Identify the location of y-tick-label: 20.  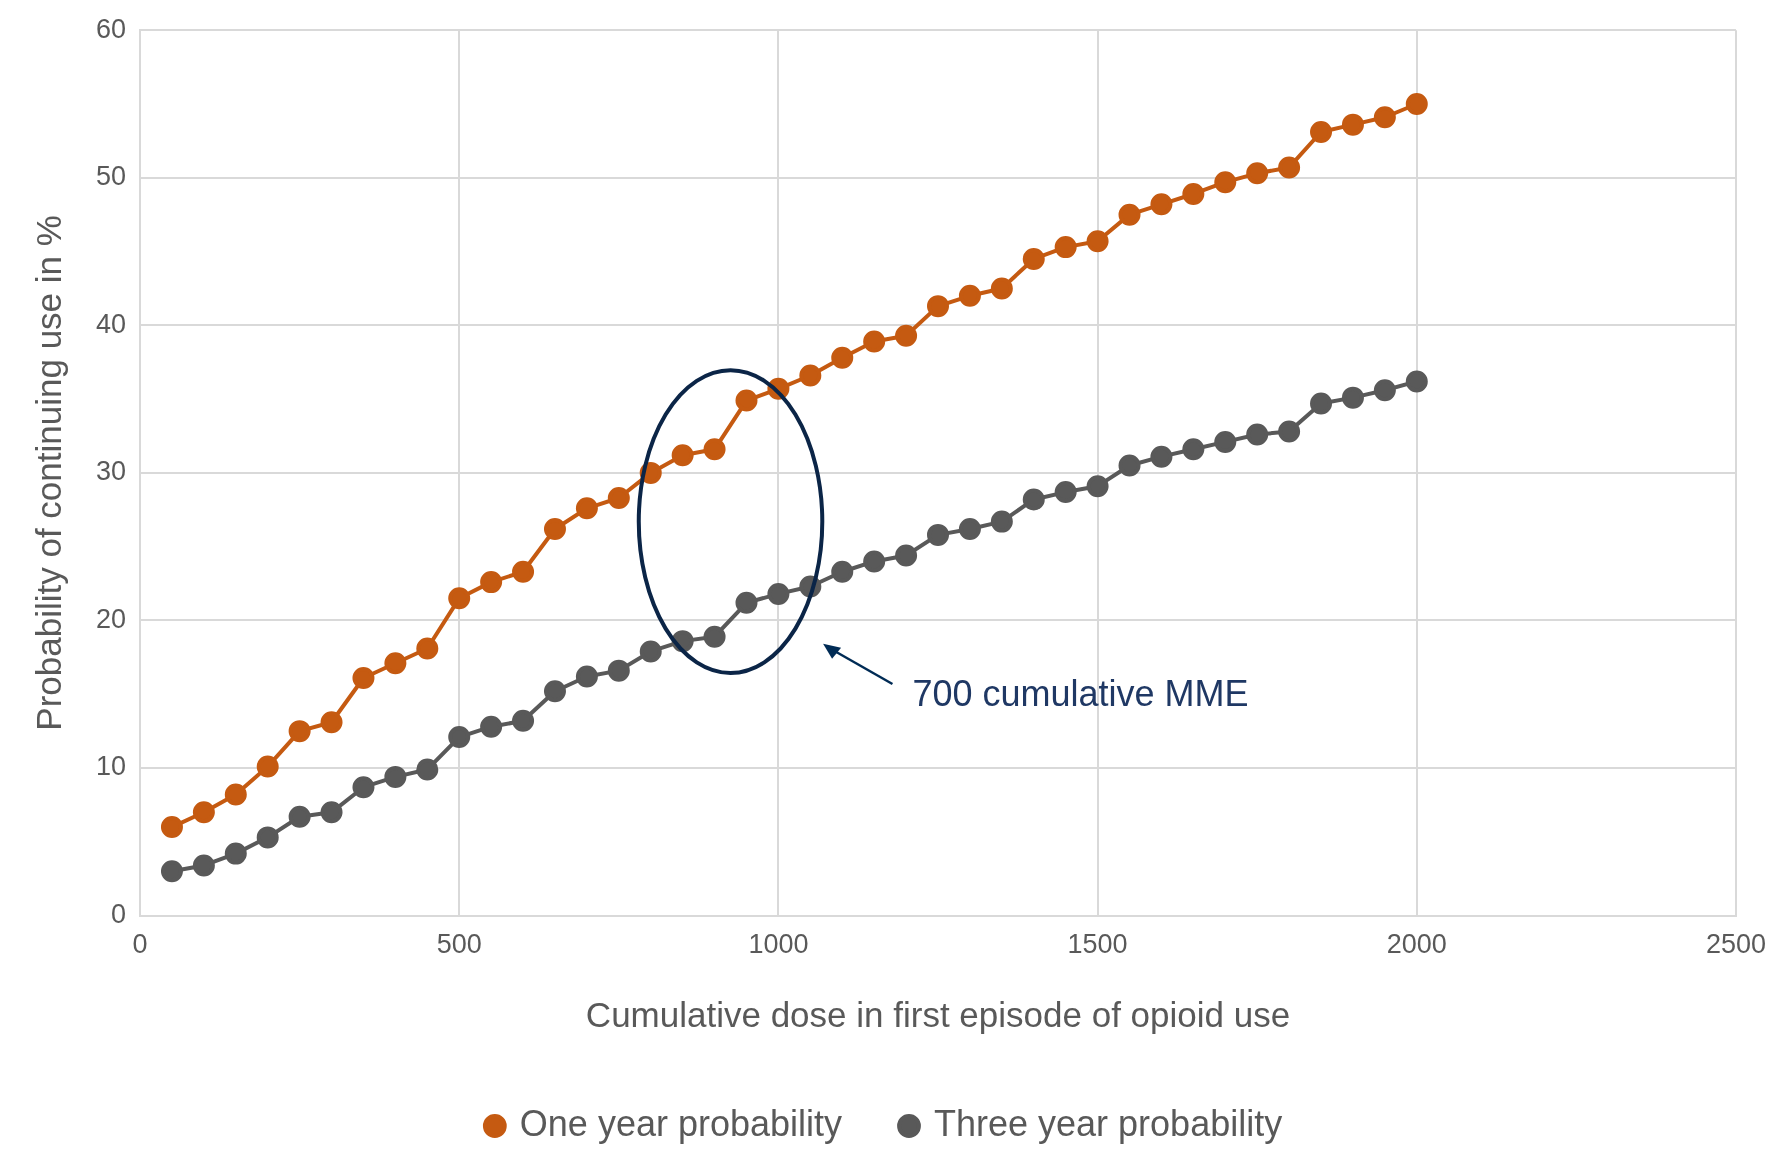
(111, 618).